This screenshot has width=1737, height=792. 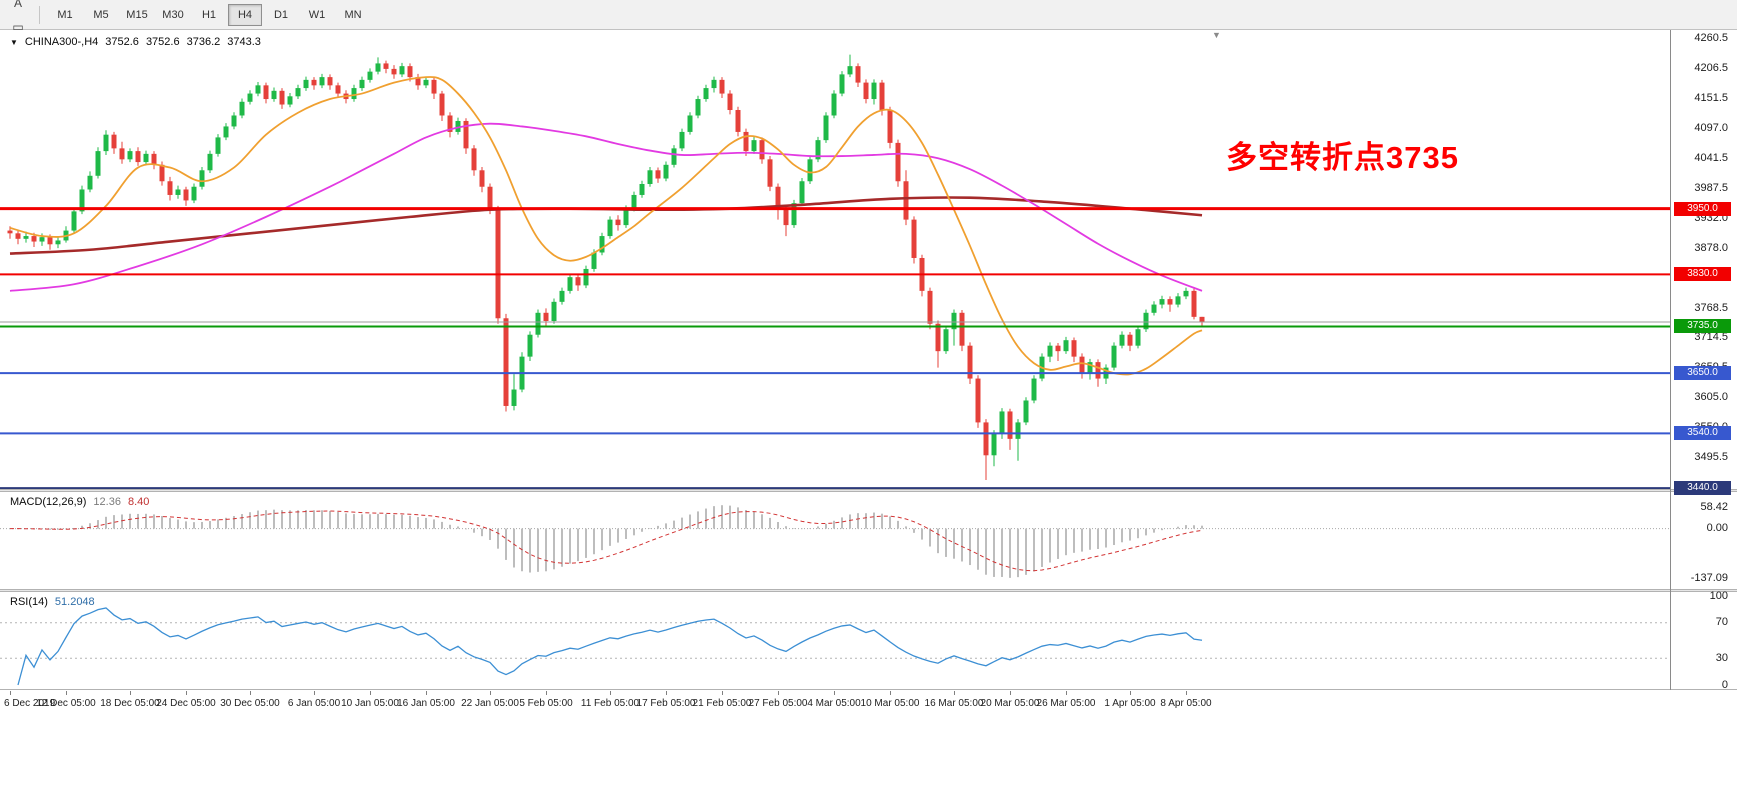 What do you see at coordinates (1721, 657) in the screenshot?
I see `rsi-axis-label: 30` at bounding box center [1721, 657].